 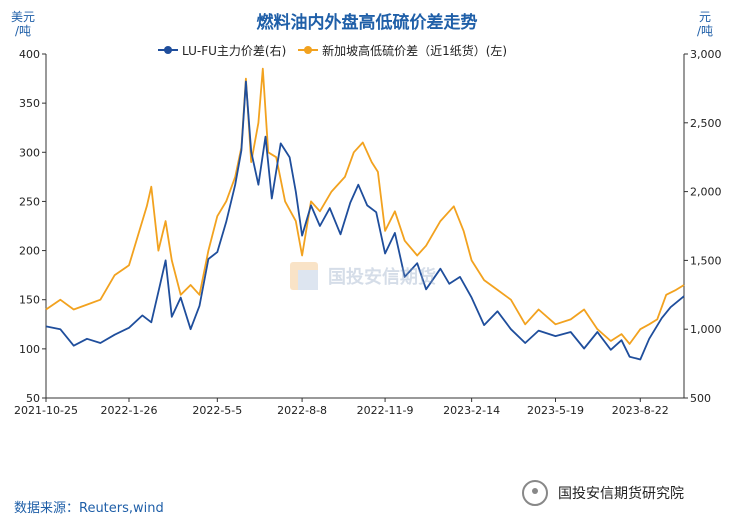 What do you see at coordinates (22, 24) in the screenshot?
I see `left-axis-unit: 美元/吨` at bounding box center [22, 24].